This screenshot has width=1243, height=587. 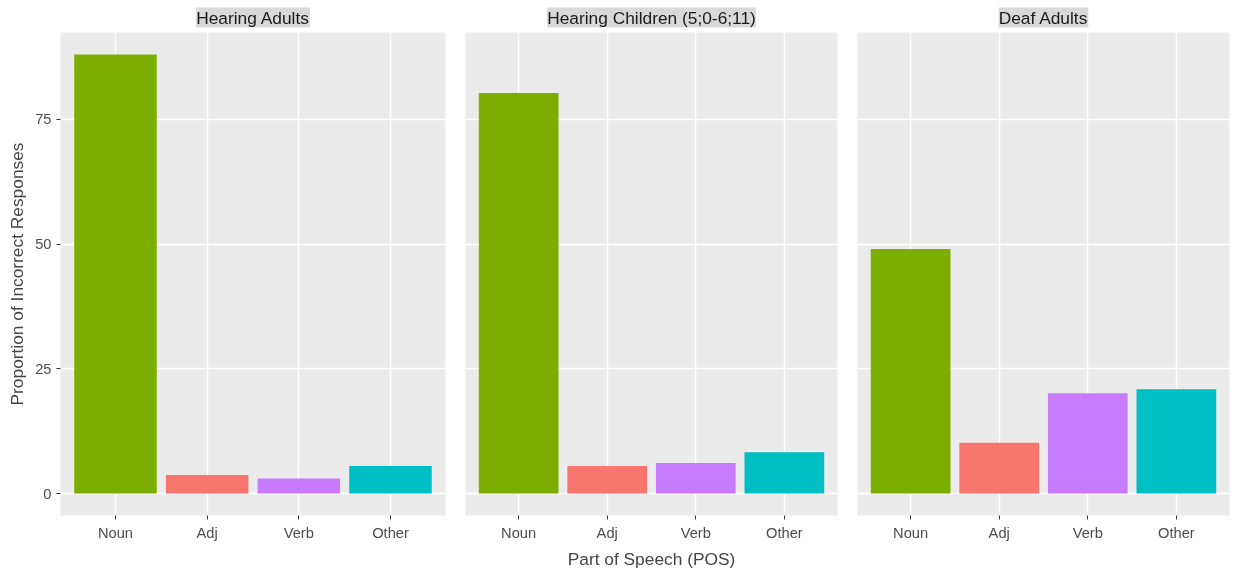 I want to click on y-axis-title: Proportion of Incorrect Responses, so click(x=17, y=274).